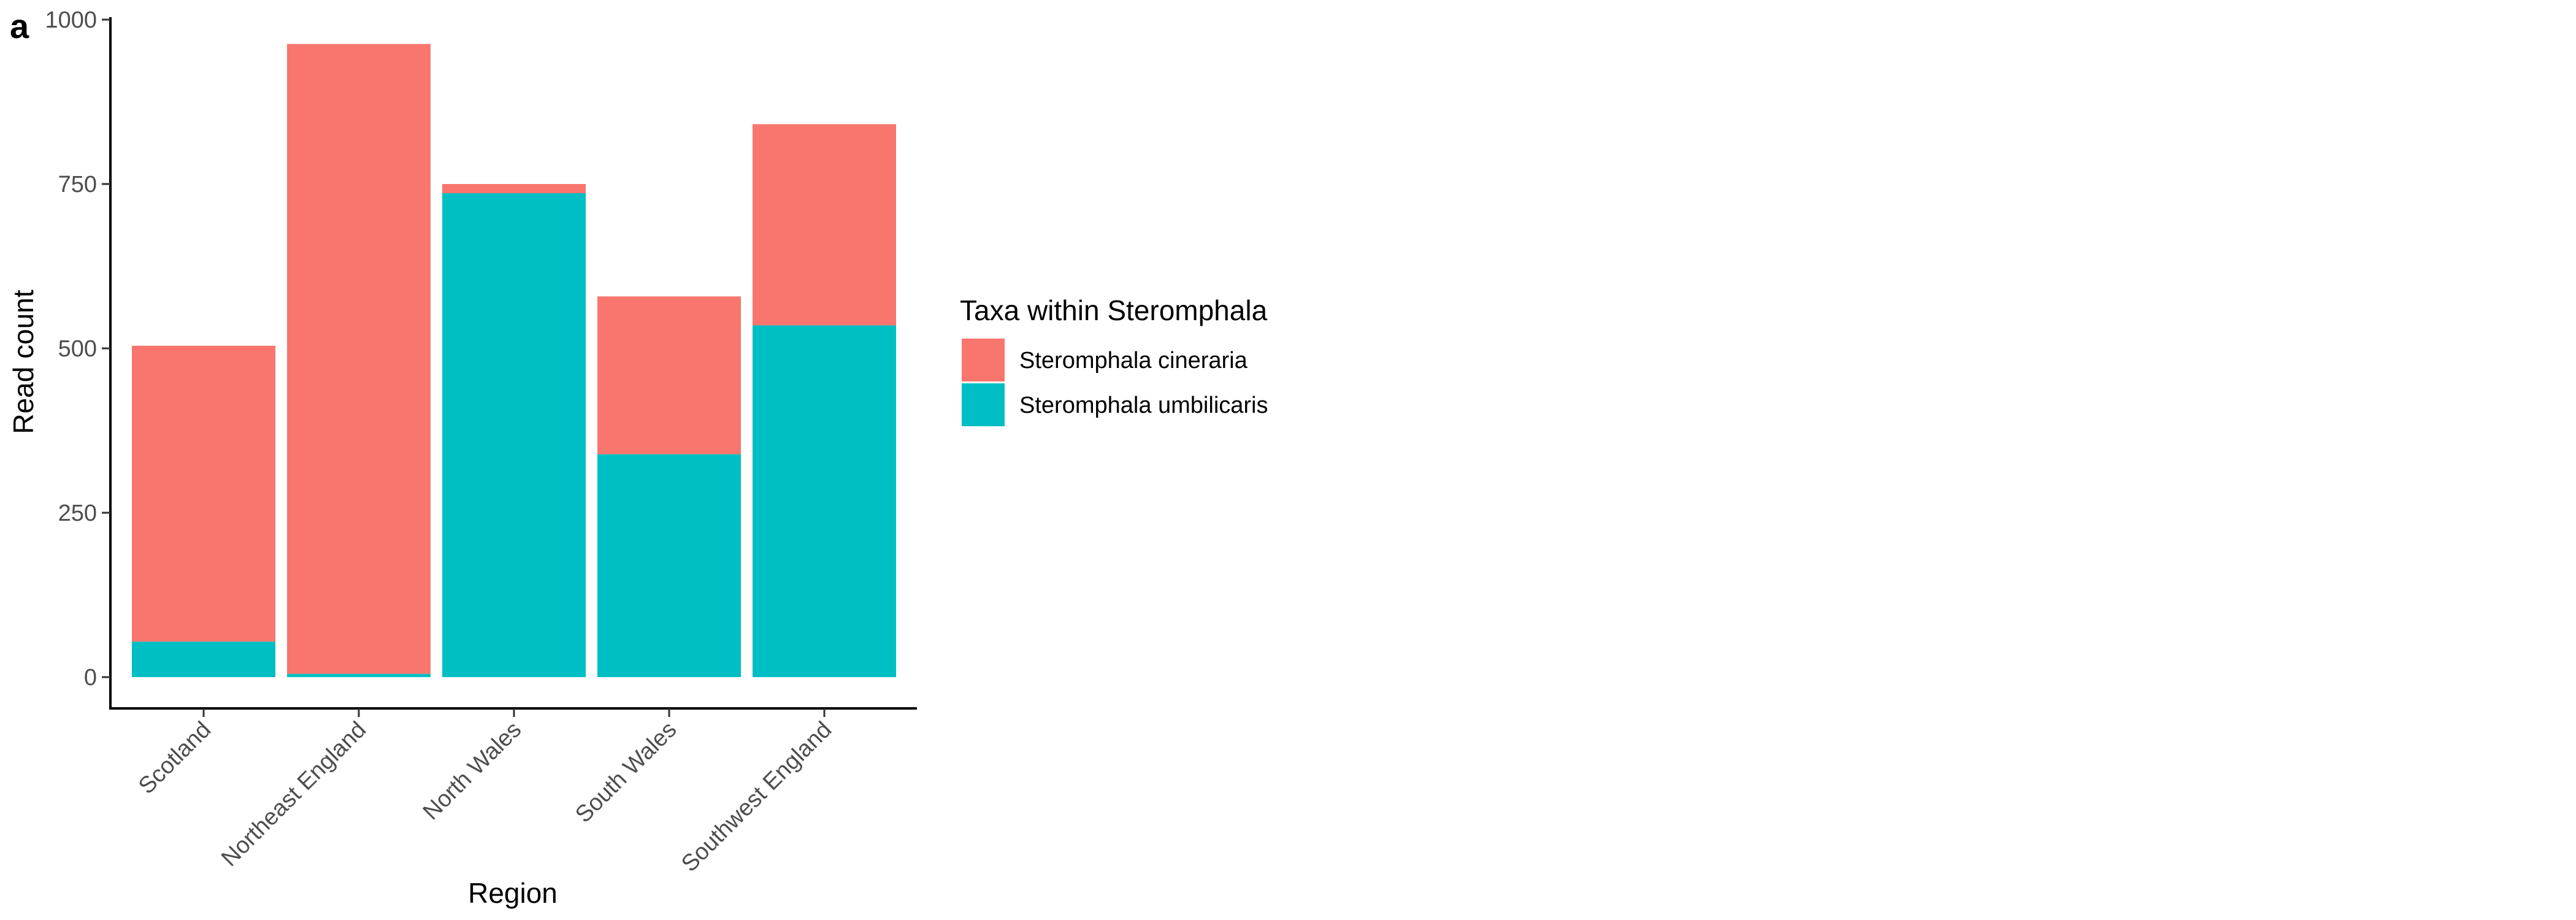 The height and width of the screenshot is (920, 2576). What do you see at coordinates (90, 678) in the screenshot?
I see `y-tick-label-0: 0` at bounding box center [90, 678].